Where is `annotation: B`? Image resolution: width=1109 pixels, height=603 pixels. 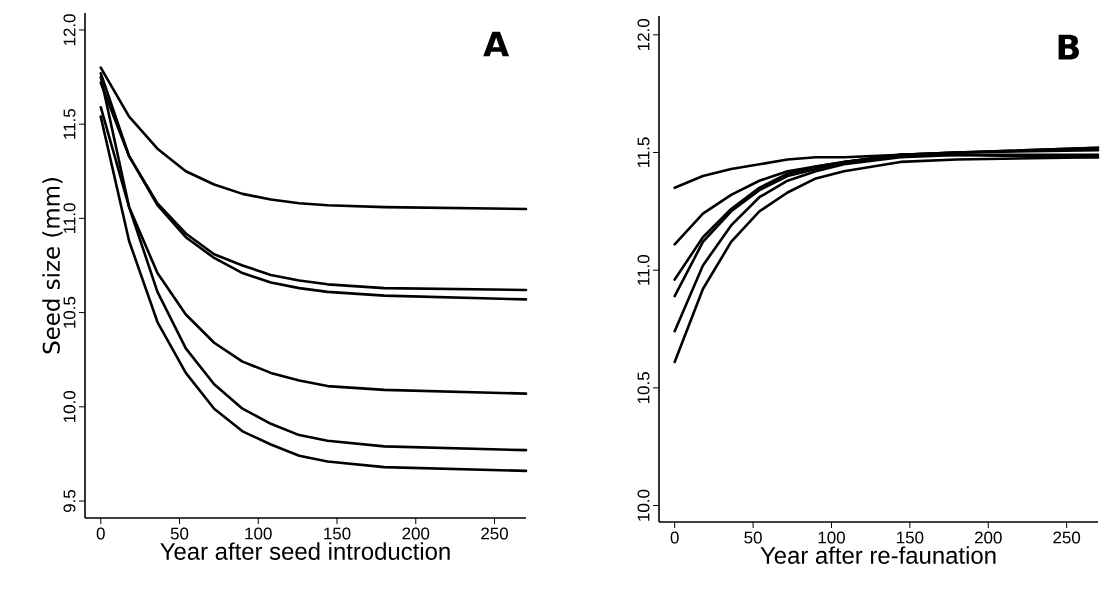 annotation: B is located at coordinates (1068, 47).